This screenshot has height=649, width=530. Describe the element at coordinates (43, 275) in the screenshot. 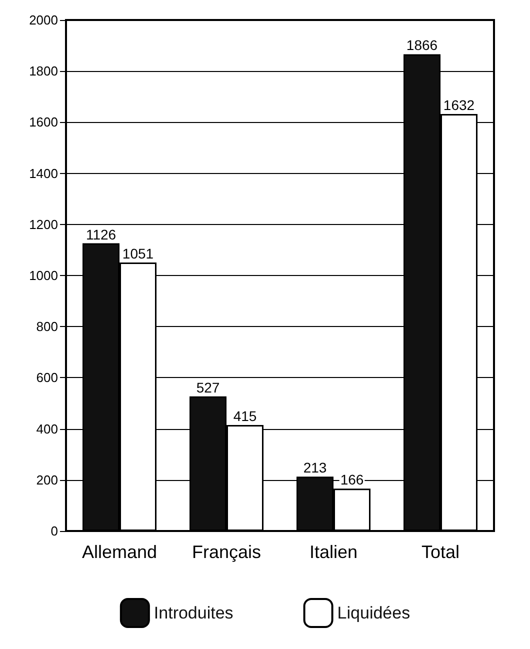

I see `y-tick-label: 1000` at that location.